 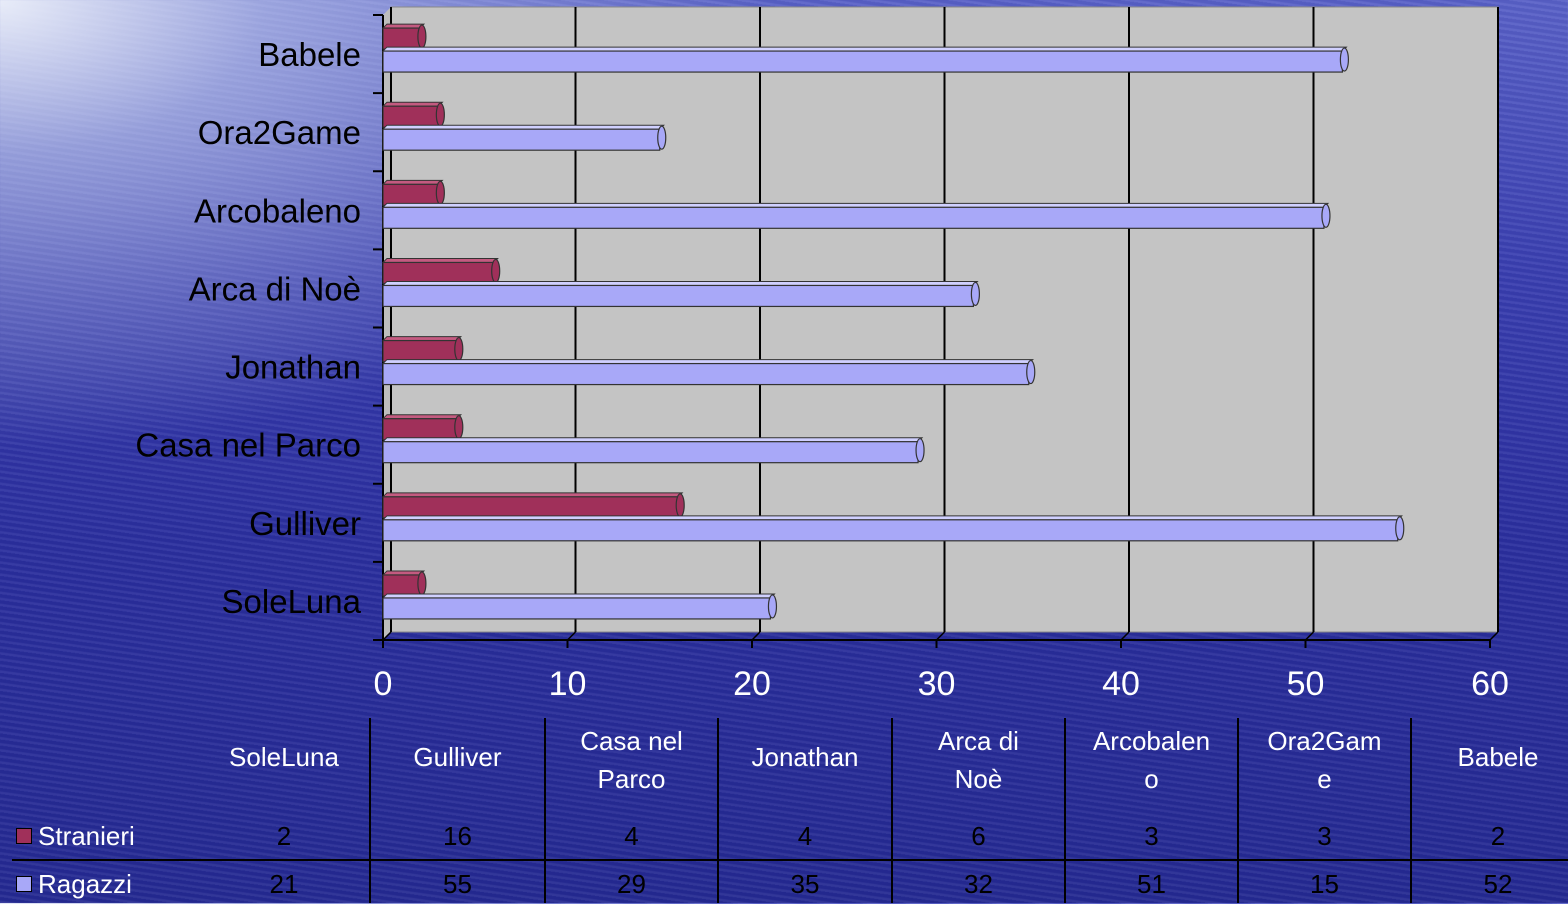 What do you see at coordinates (1498, 884) in the screenshot?
I see `table-cell: 52` at bounding box center [1498, 884].